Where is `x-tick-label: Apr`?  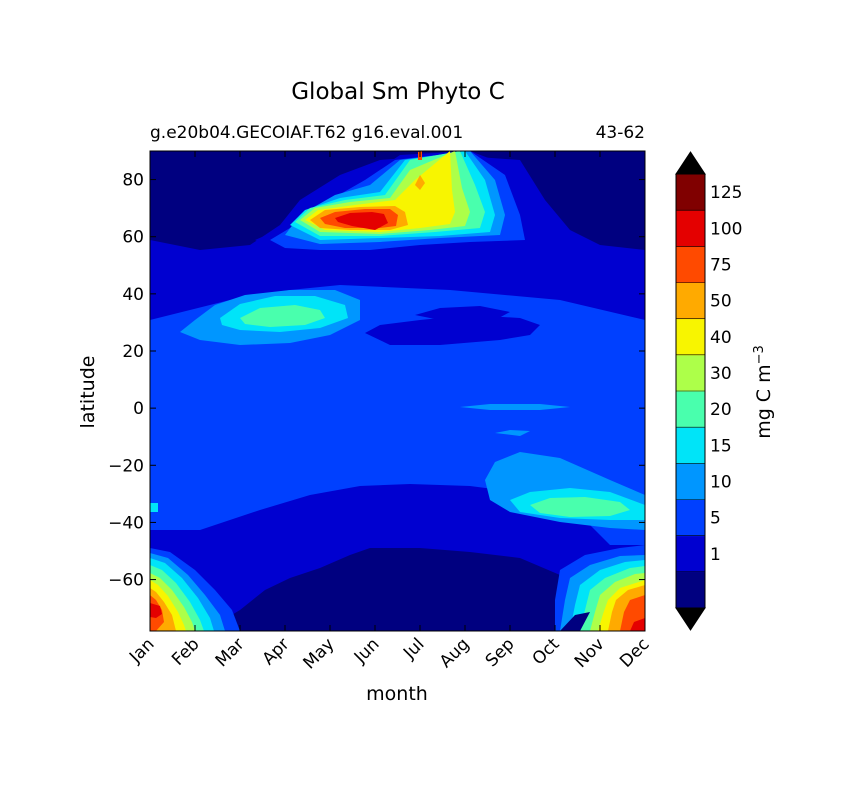 x-tick-label: Apr is located at coordinates (276, 651).